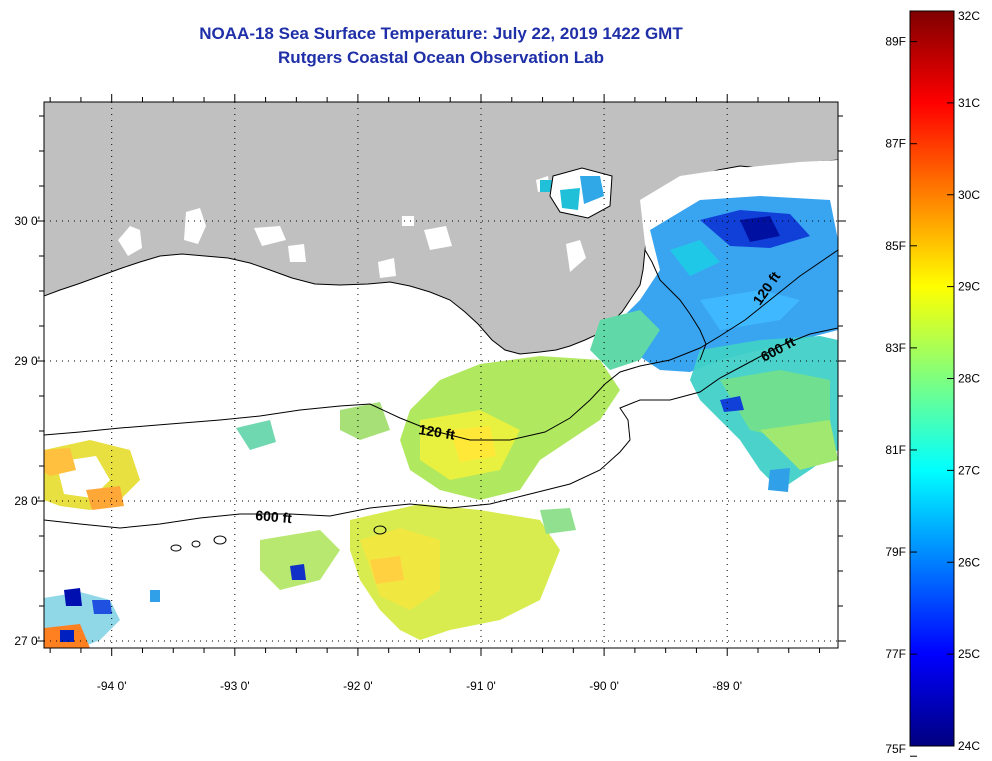 This screenshot has height=761, width=992. What do you see at coordinates (969, 470) in the screenshot?
I see `celsius-label: 27C` at bounding box center [969, 470].